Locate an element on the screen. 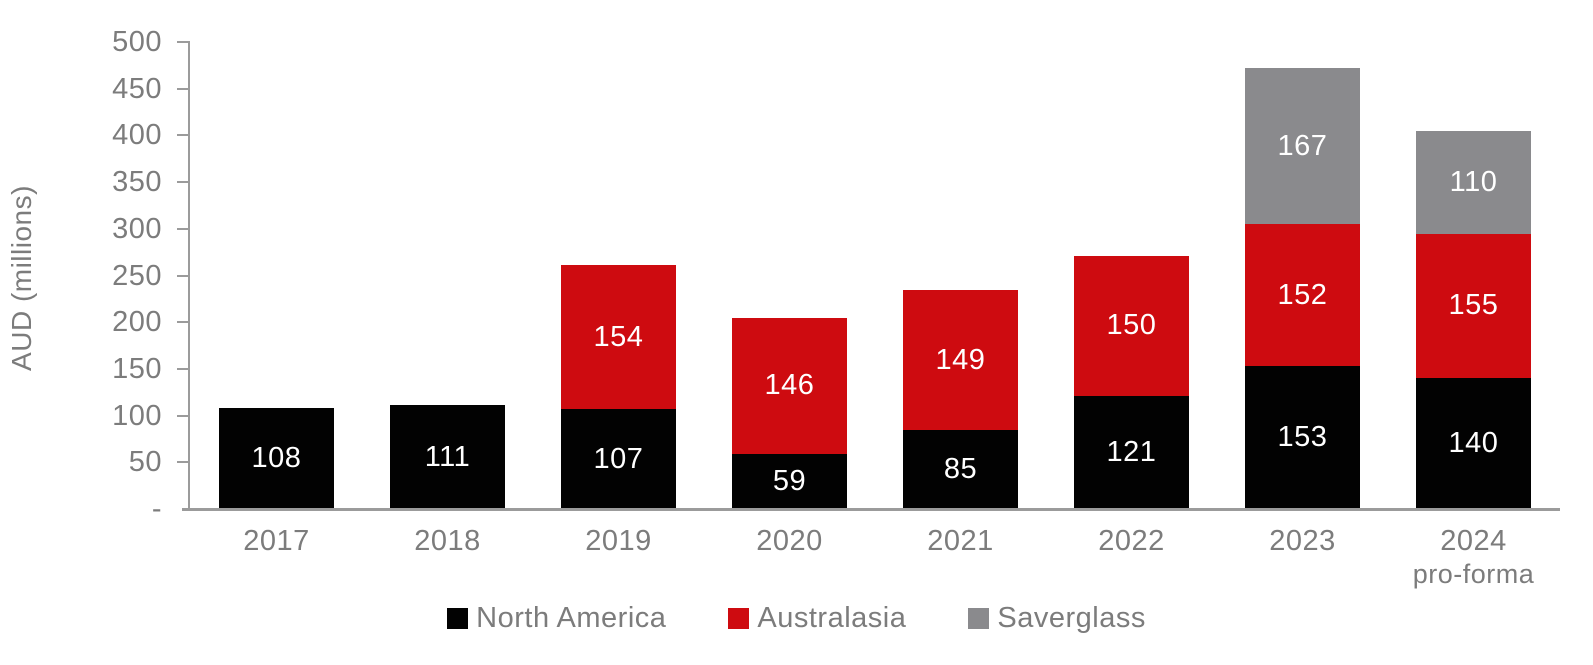  x-axis-label-year: 2022 is located at coordinates (1131, 541).